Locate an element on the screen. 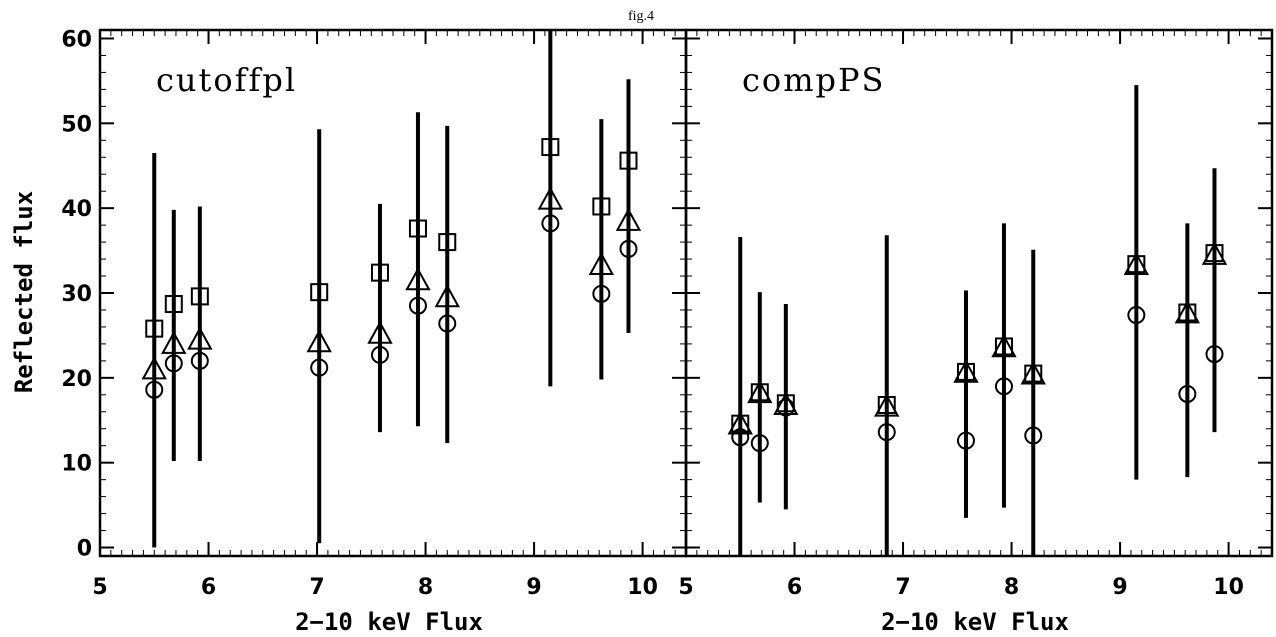 The image size is (1276, 637). panel-title-compps: compPS is located at coordinates (813, 80).